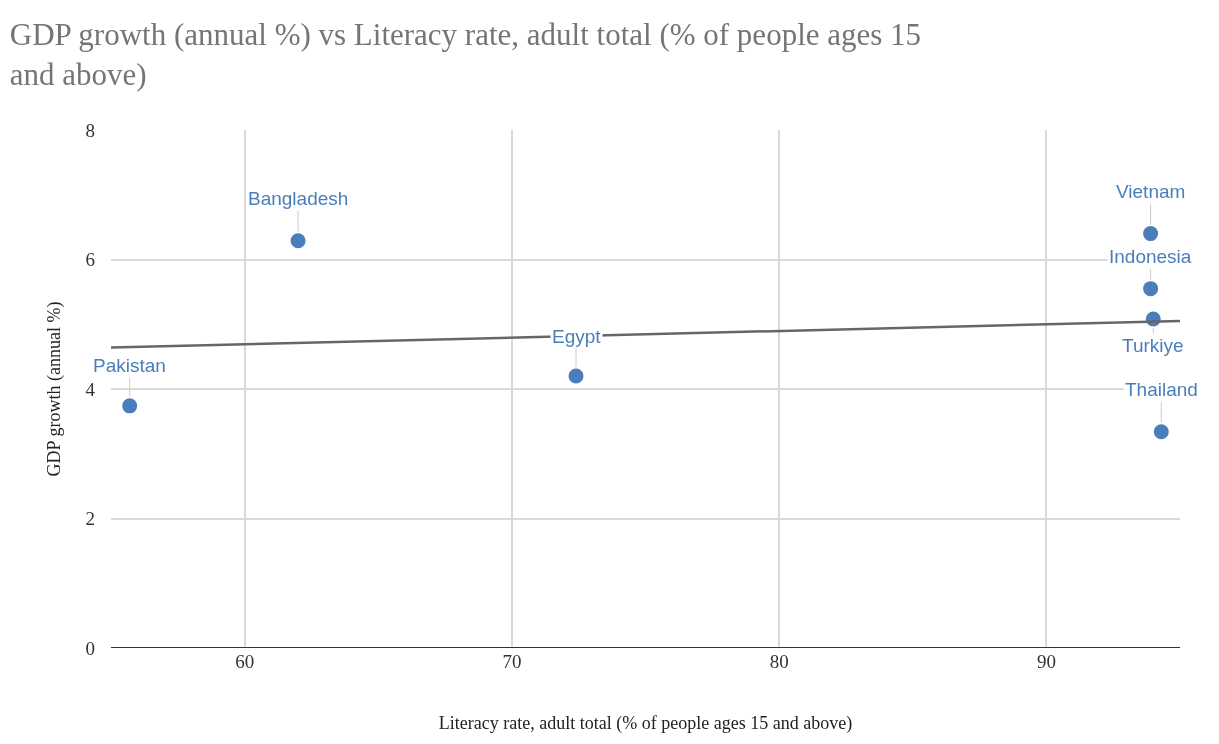 The height and width of the screenshot is (744, 1219). What do you see at coordinates (465, 54) in the screenshot?
I see `chart-title: GDP growth (annual %) vs Literacy rate, adult total (% of people ages 15 and above)` at bounding box center [465, 54].